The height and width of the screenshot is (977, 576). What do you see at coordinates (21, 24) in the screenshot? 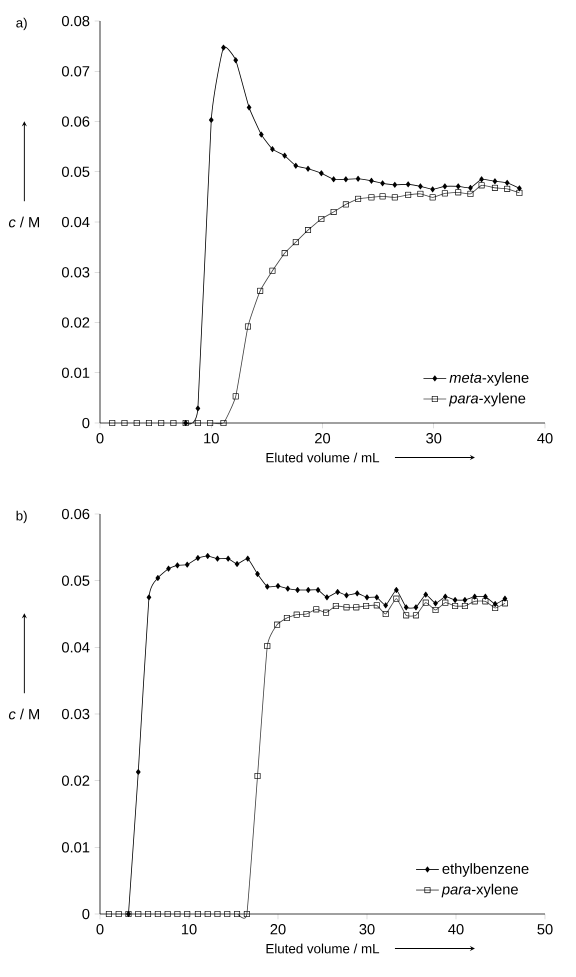
I see `chart-title: a)` at bounding box center [21, 24].